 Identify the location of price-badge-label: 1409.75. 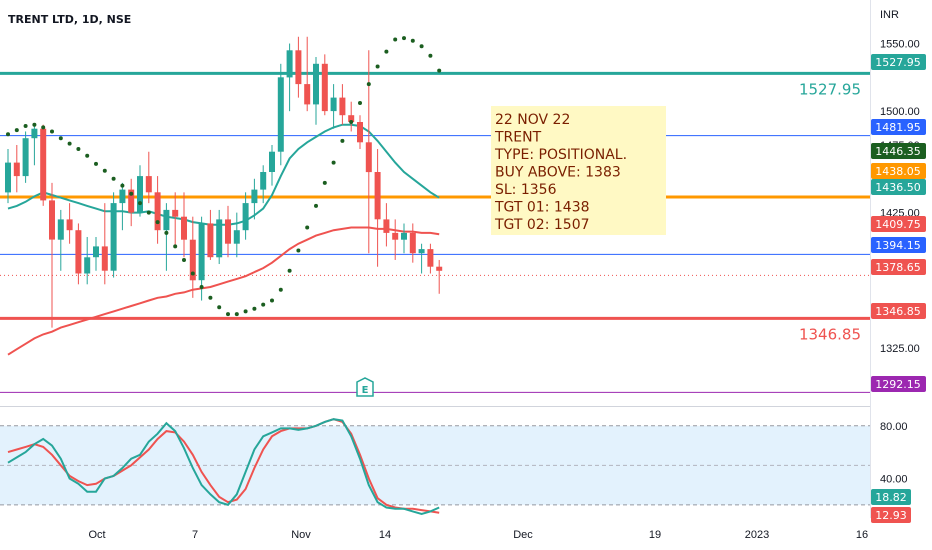
(898, 224).